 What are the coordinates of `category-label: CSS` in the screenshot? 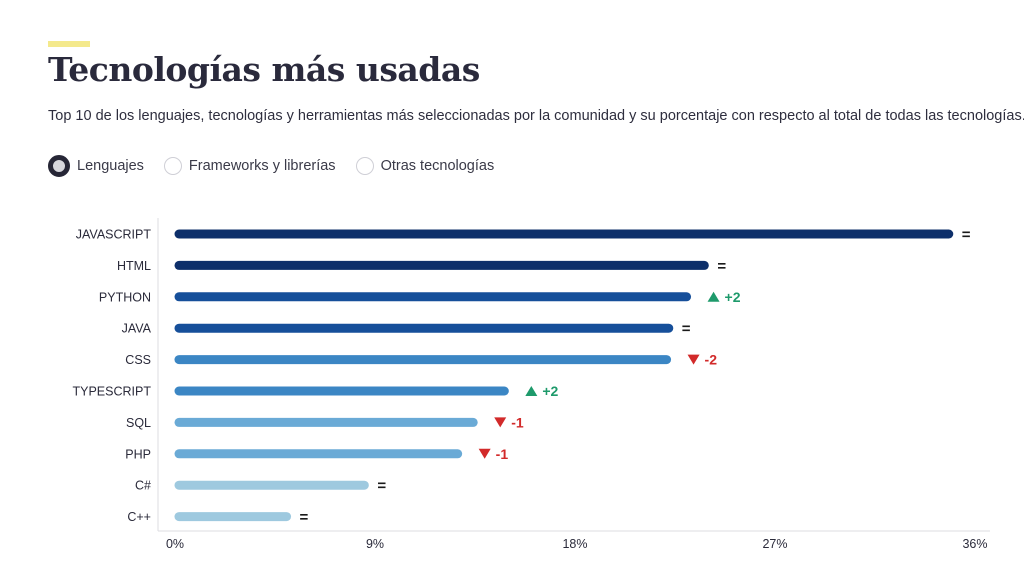 It's located at (138, 360).